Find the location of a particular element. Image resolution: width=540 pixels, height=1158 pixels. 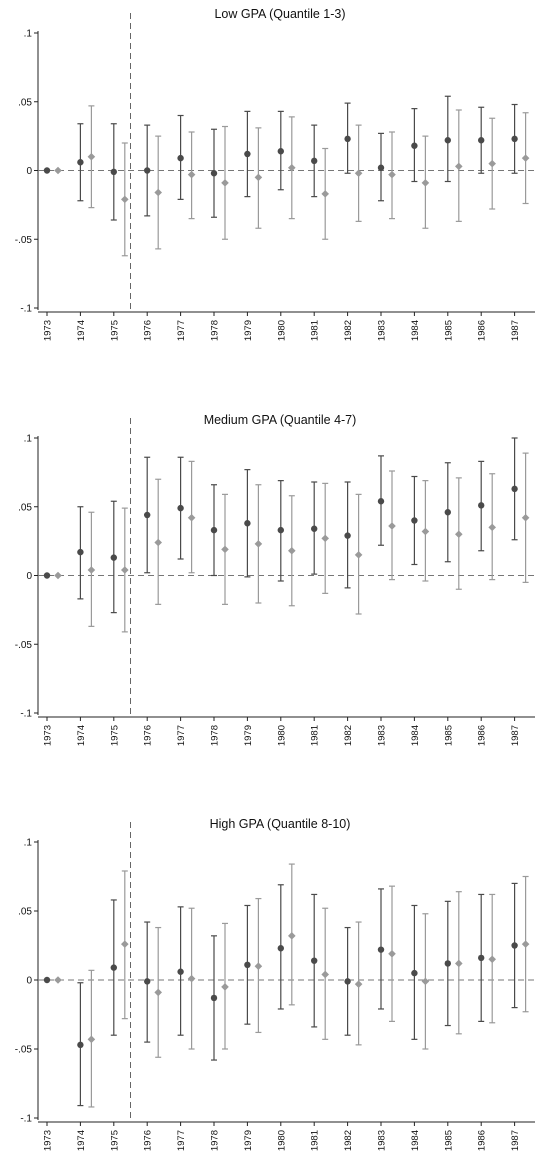

panel-title: High GPA (Quantile 8-10) is located at coordinates (280, 824).